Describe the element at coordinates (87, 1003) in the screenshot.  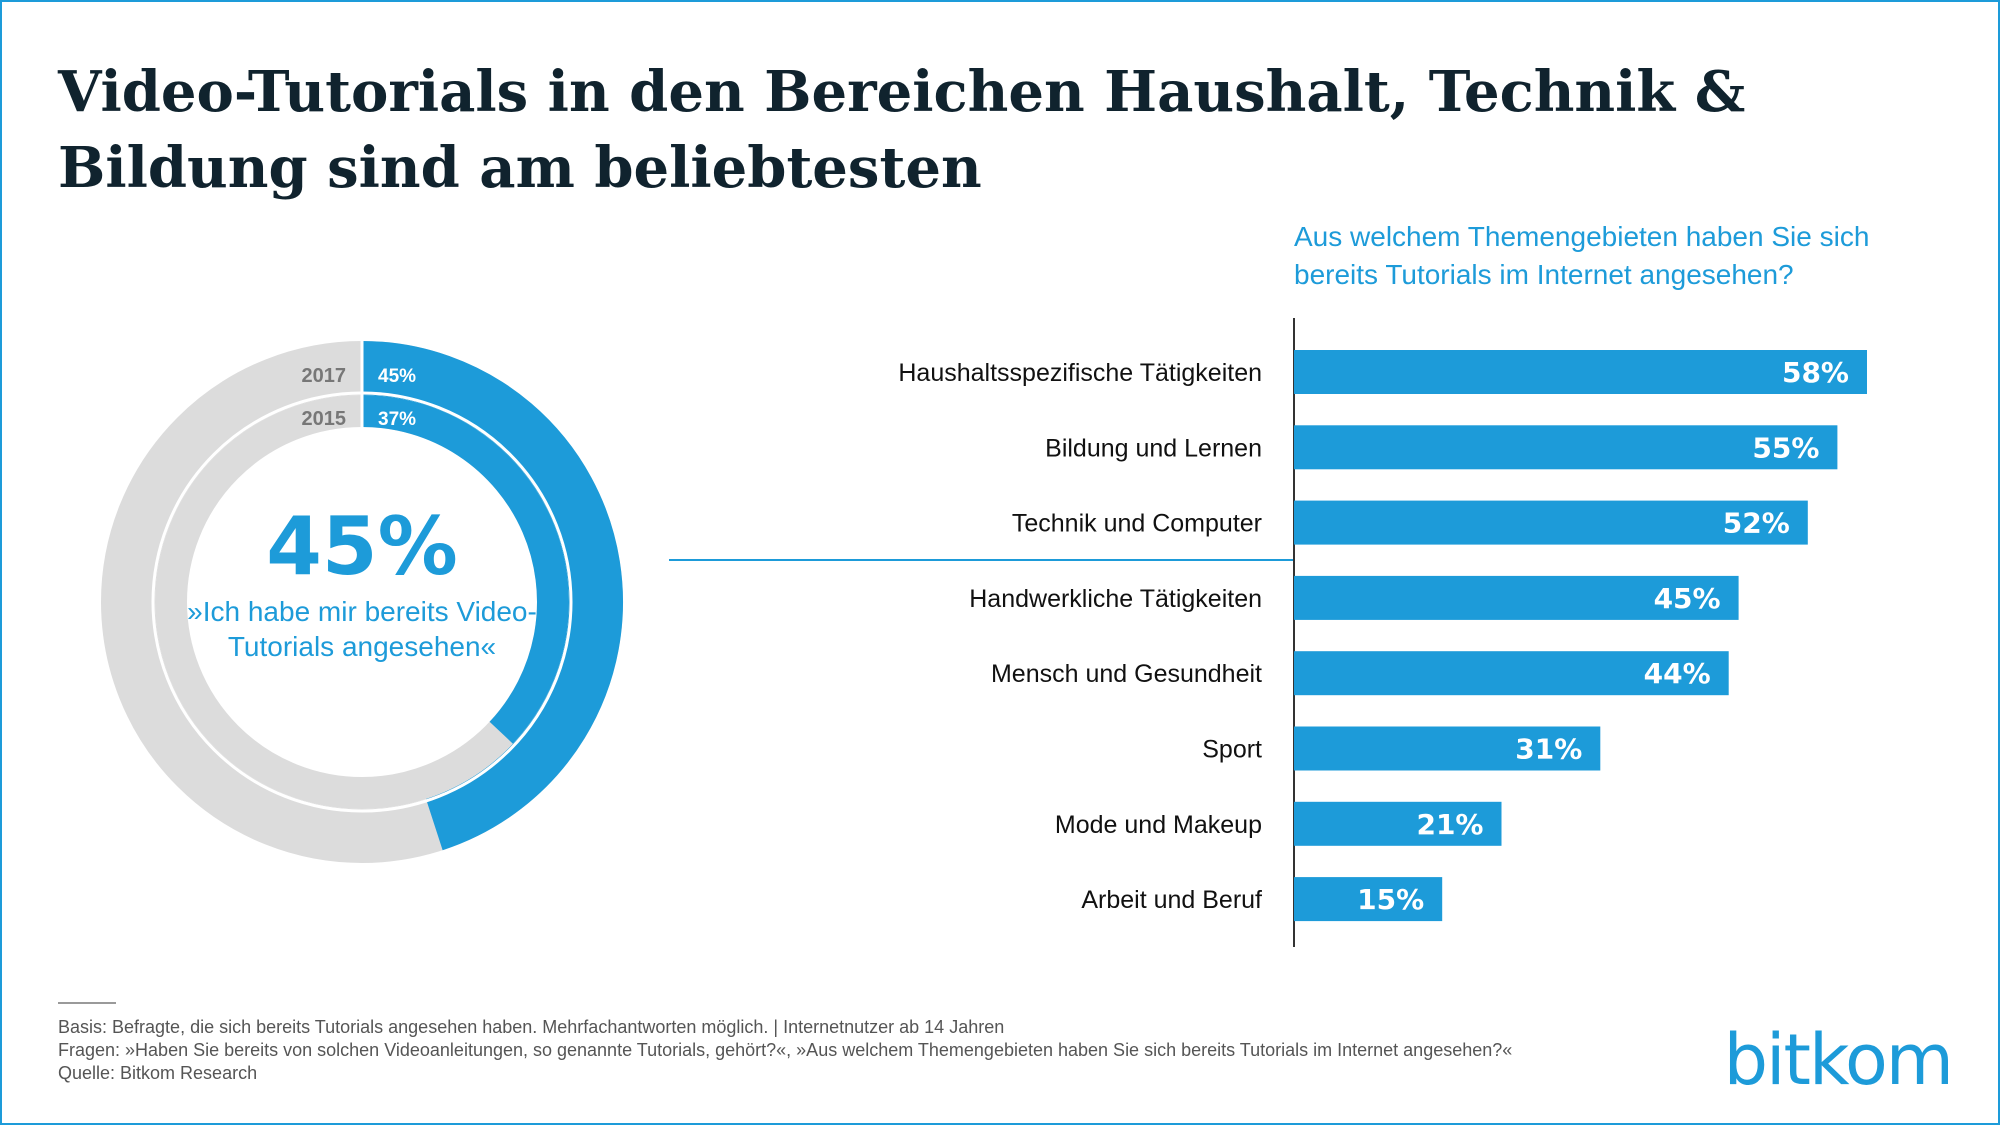
I see `footer-divider` at that location.